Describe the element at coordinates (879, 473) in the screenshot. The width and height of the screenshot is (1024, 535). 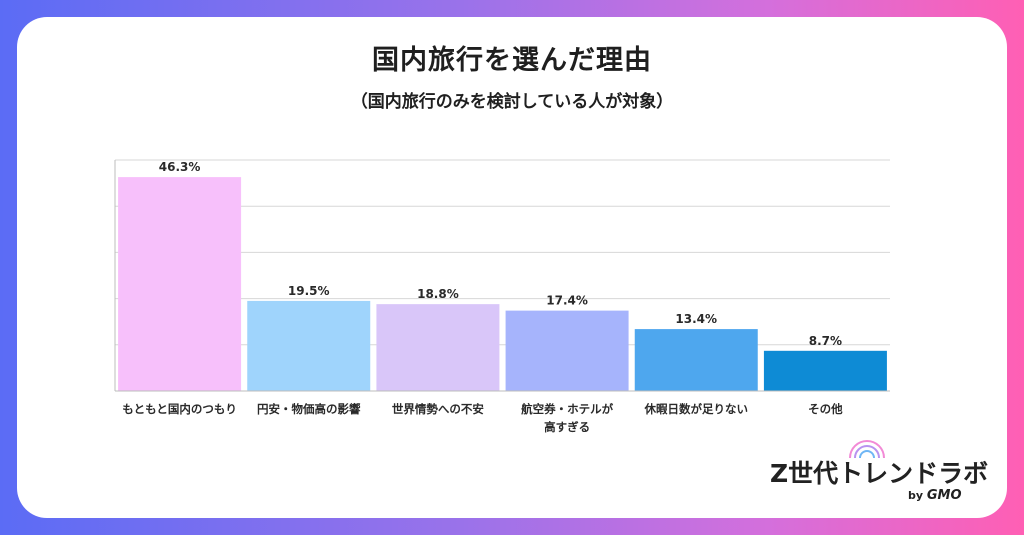
I see `logo-text: Z世代トレンドラボ` at that location.